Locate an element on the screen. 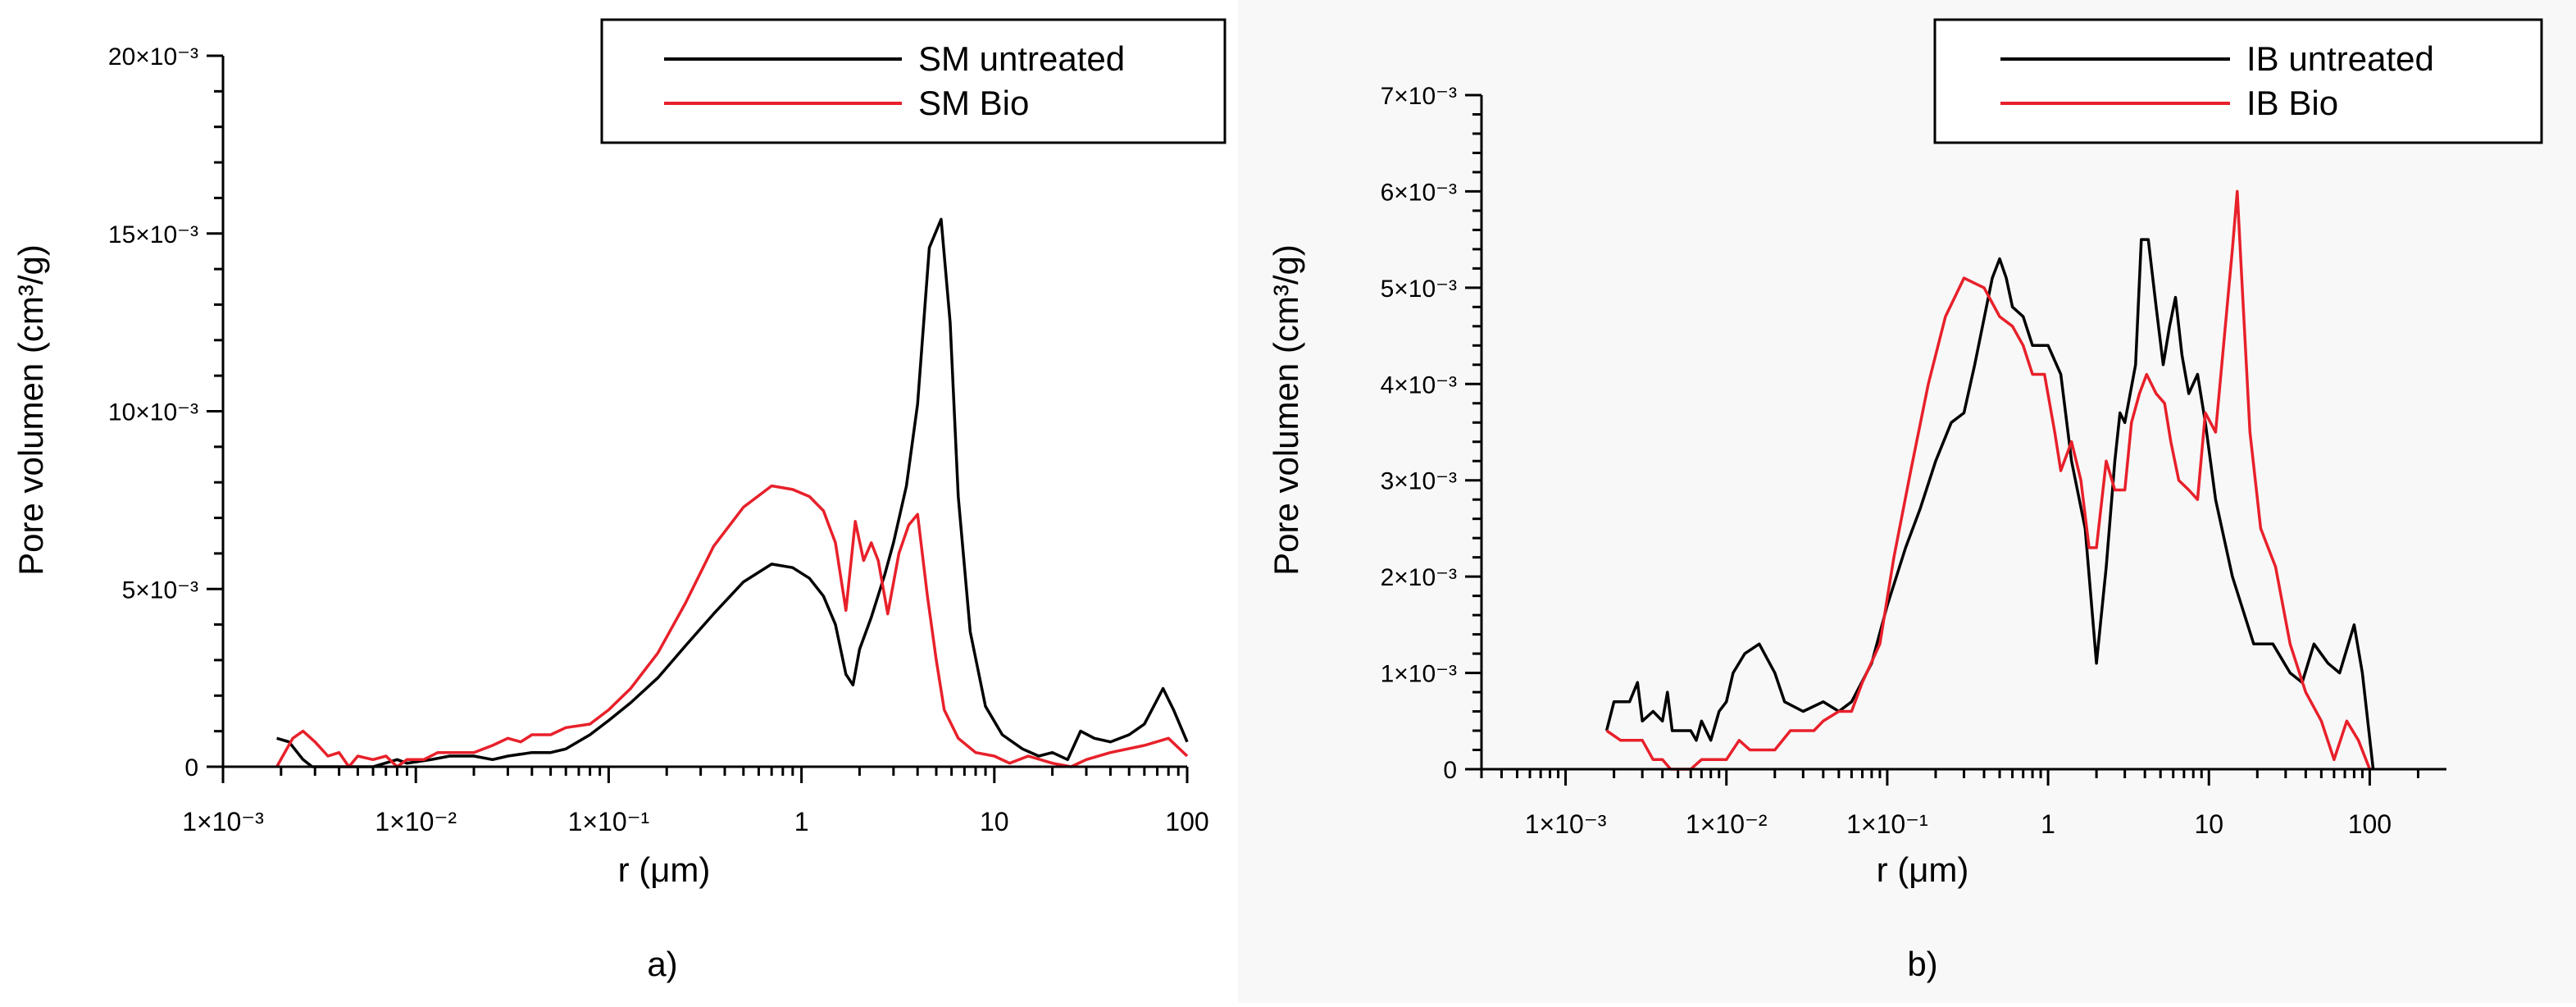  chart-a-y-tick-label: 15×10⁻³ is located at coordinates (153, 235).